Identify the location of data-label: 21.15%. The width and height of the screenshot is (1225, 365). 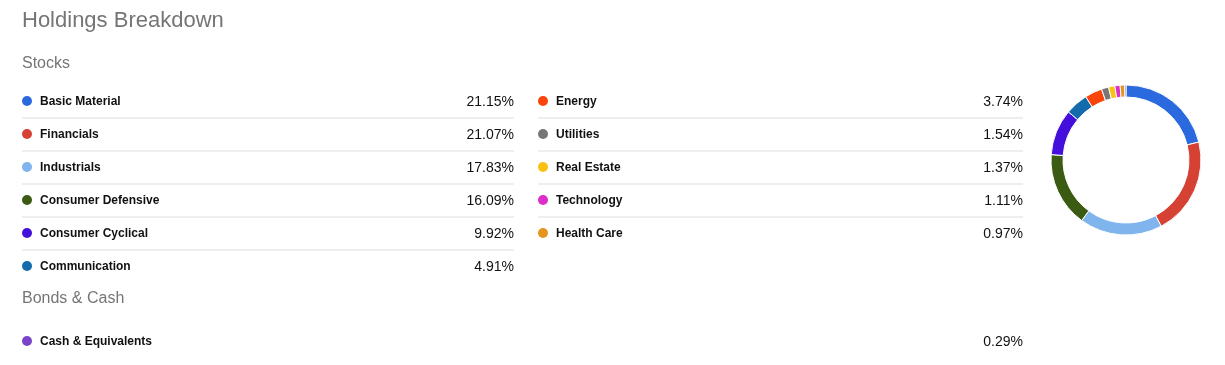
(490, 101).